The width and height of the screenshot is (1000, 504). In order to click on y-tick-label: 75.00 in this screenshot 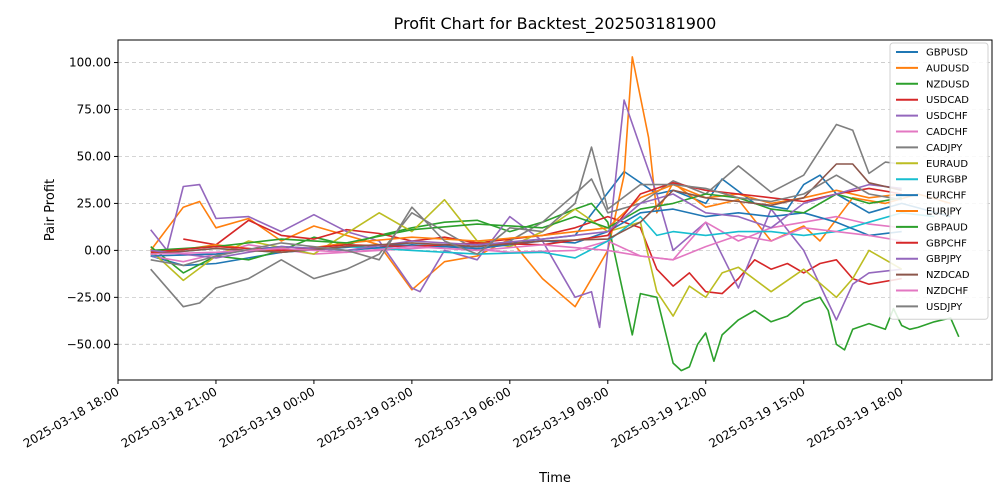, I will do `click(94, 110)`.